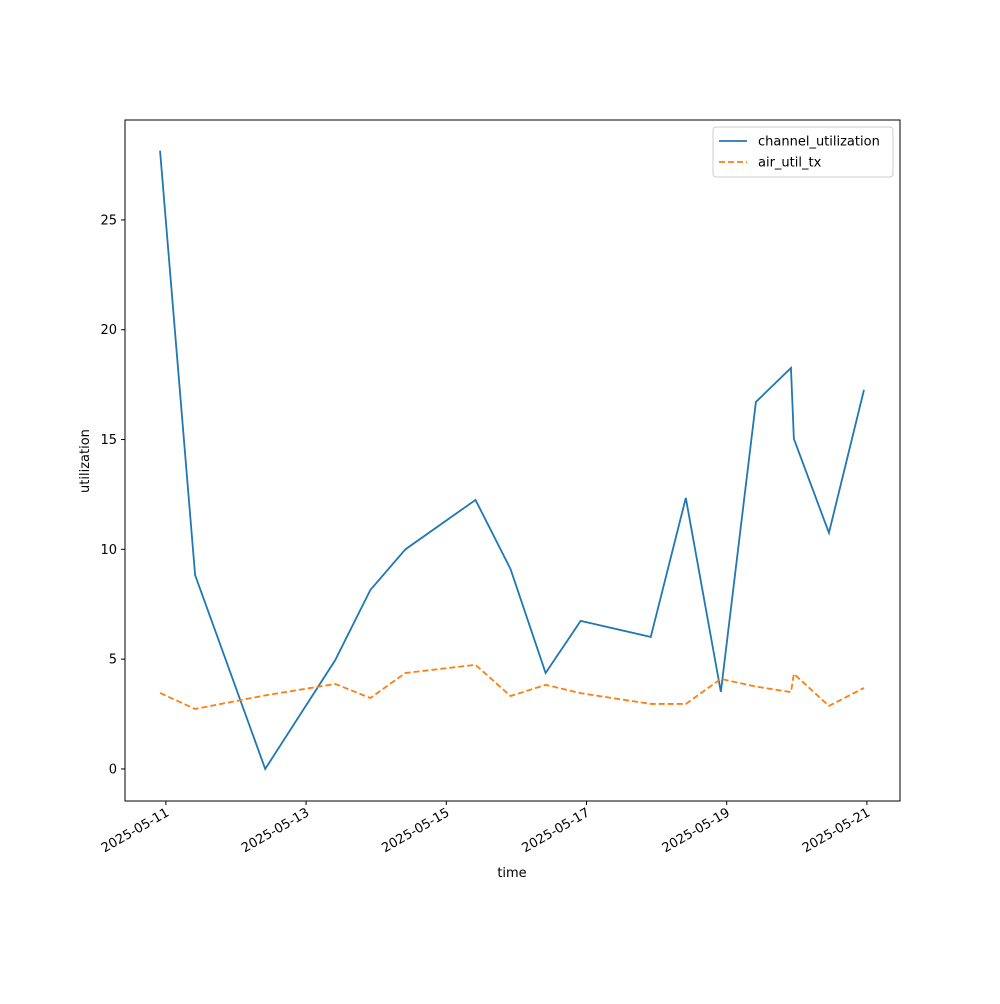 This screenshot has height=1004, width=1000. What do you see at coordinates (85, 461) in the screenshot?
I see `y-axis-label: utilization` at bounding box center [85, 461].